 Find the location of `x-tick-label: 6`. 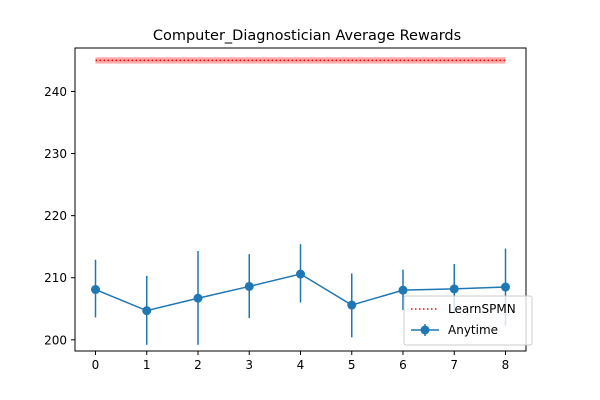

x-tick-label: 6 is located at coordinates (403, 365).